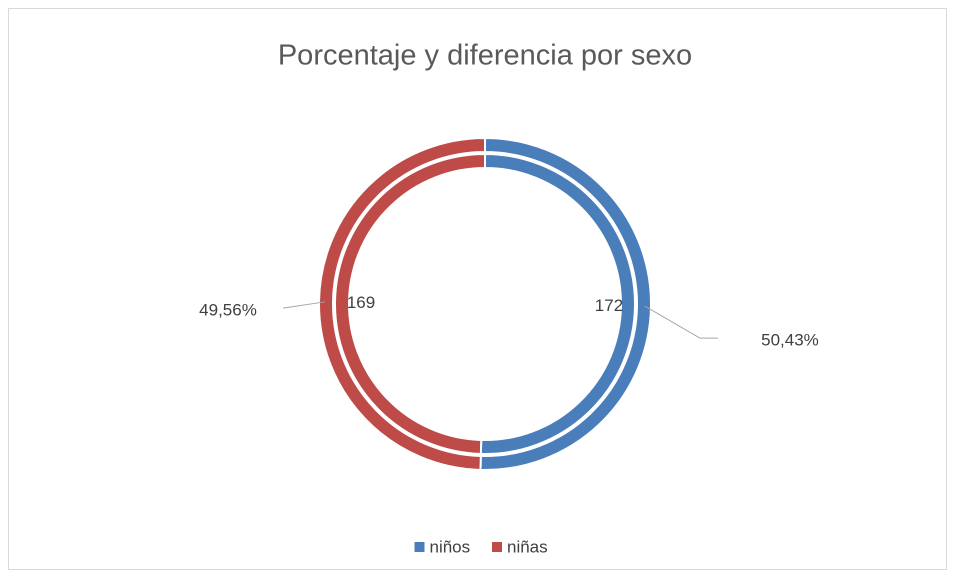  What do you see at coordinates (485, 56) in the screenshot?
I see `chart-title: Porcentaje y diferencia por sexo` at bounding box center [485, 56].